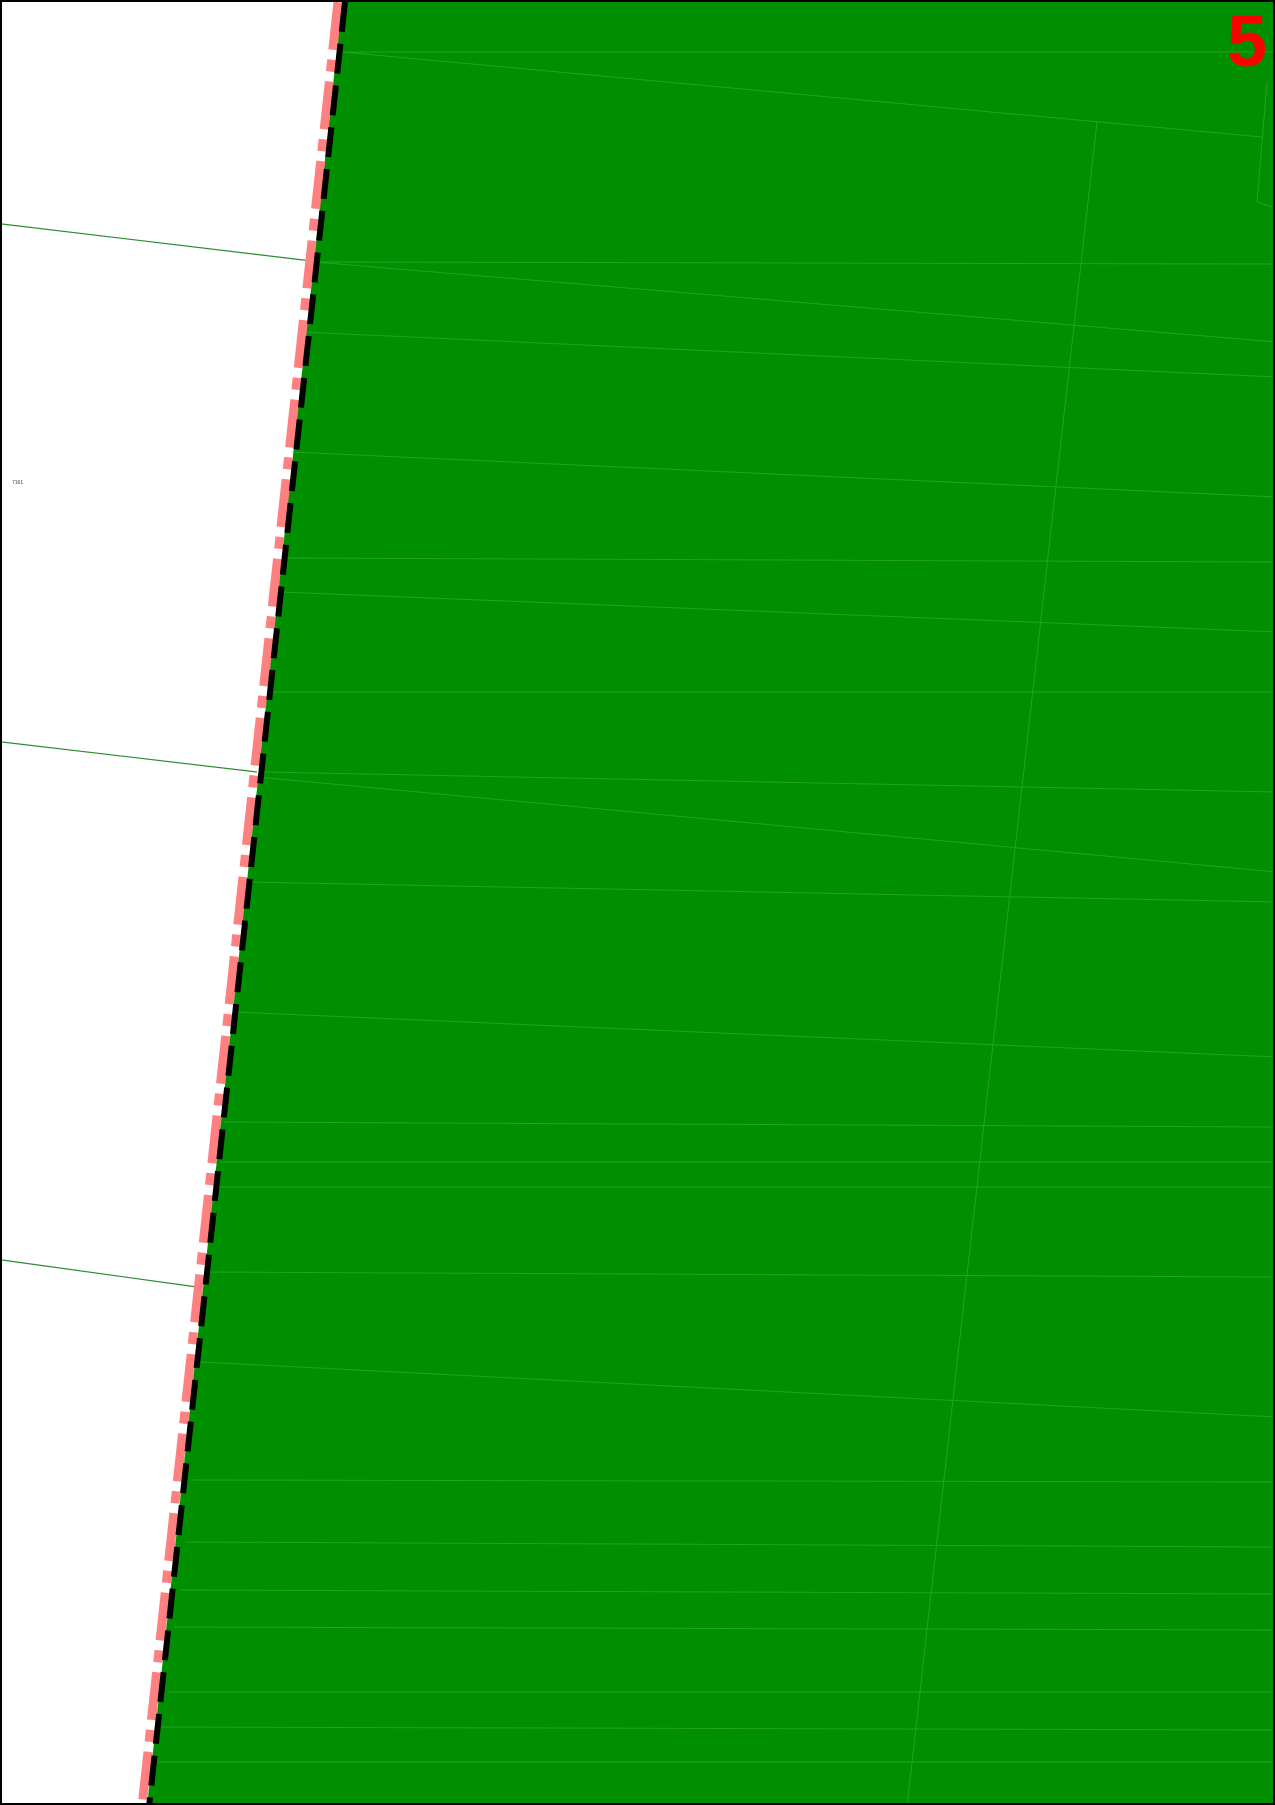 The image size is (1275, 1805). I want to click on plot-label: 7161, so click(18, 483).